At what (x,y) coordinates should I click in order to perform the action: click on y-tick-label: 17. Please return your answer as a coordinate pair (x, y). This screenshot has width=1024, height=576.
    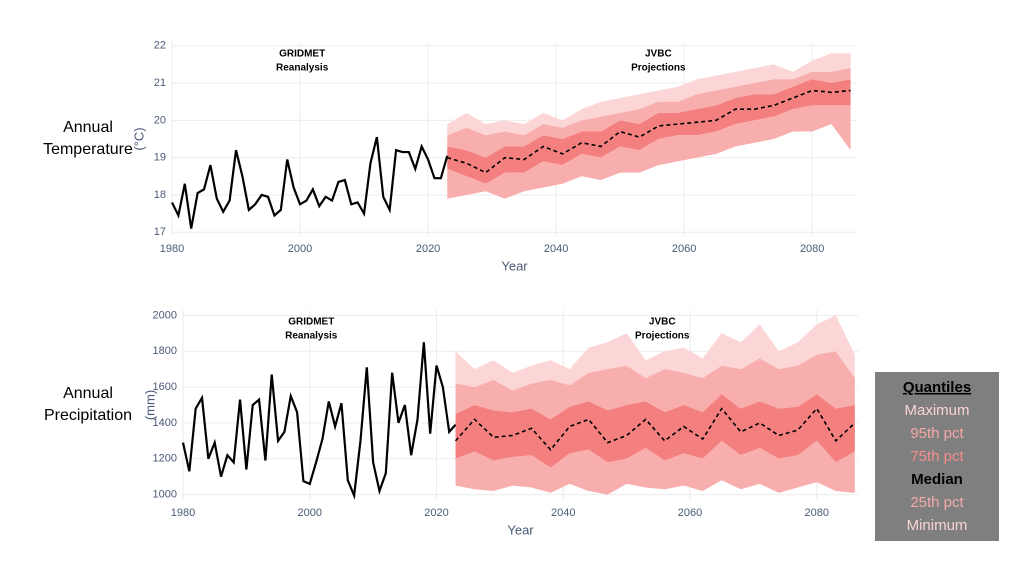
    Looking at the image, I should click on (160, 232).